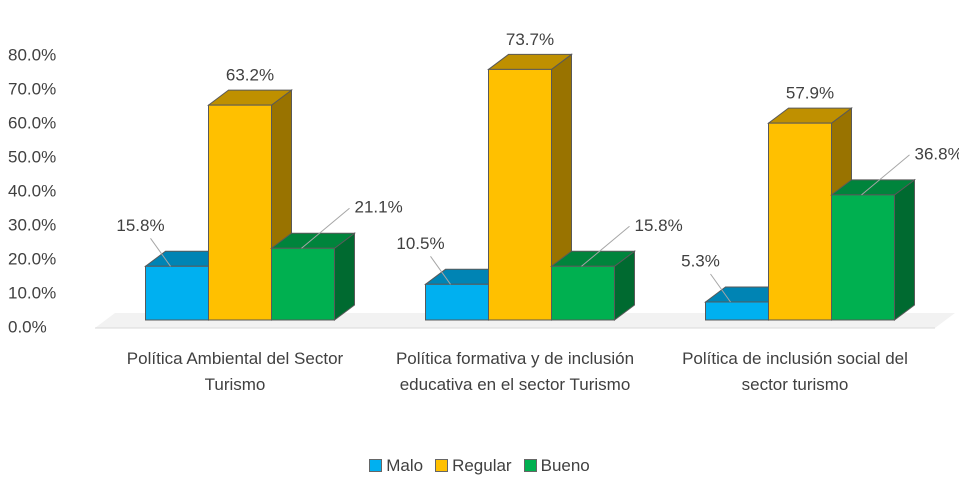  Describe the element at coordinates (810, 93) in the screenshot. I see `data-label: 57.9%` at that location.